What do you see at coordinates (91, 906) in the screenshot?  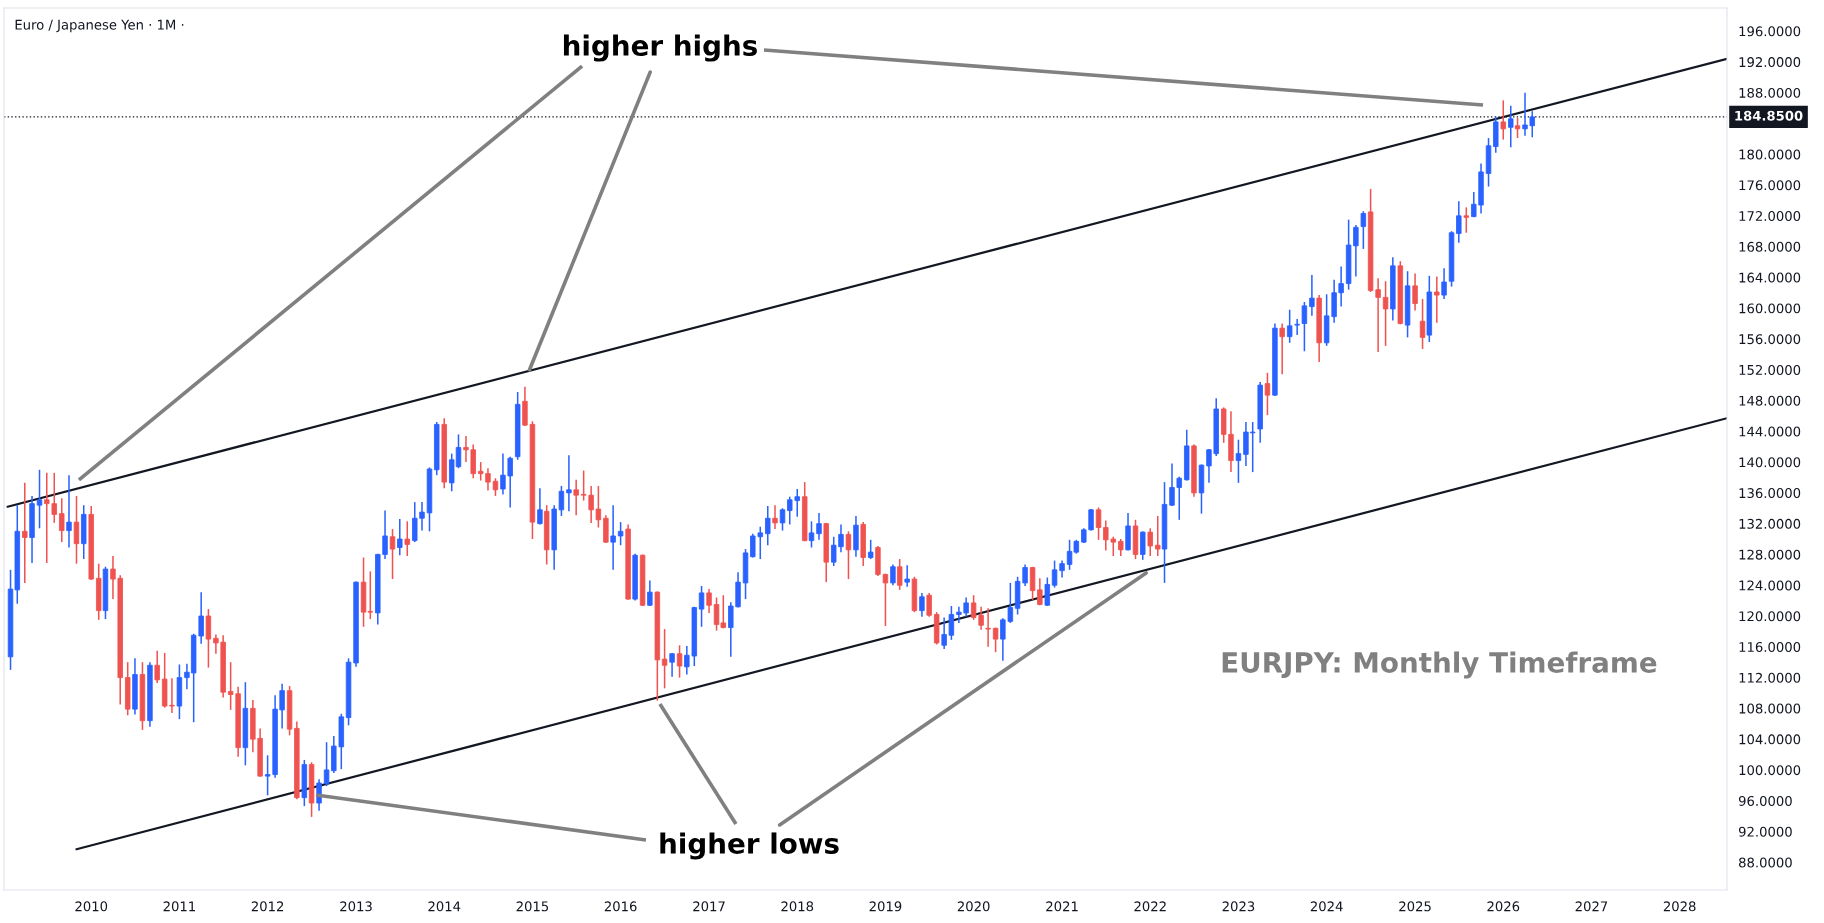 I see `x-tick-label: 2010` at bounding box center [91, 906].